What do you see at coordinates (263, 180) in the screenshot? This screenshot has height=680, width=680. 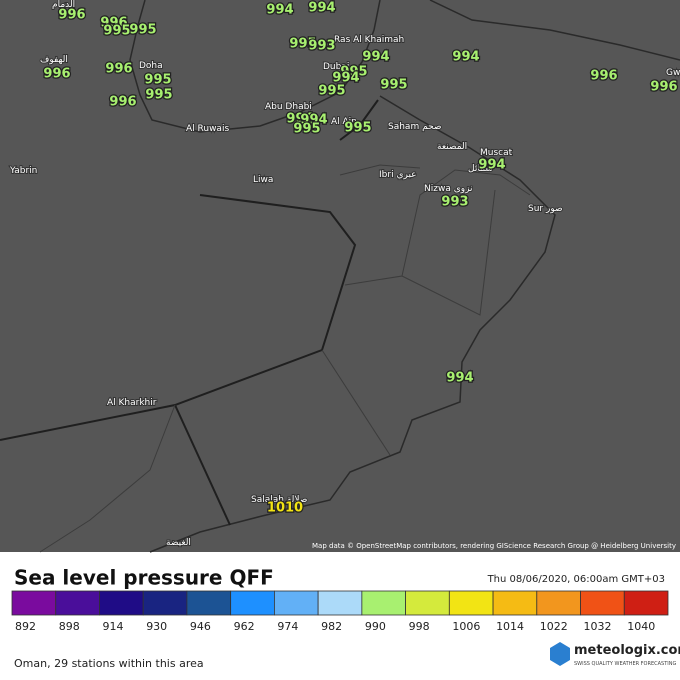 I see `place-label: Liwa` at bounding box center [263, 180].